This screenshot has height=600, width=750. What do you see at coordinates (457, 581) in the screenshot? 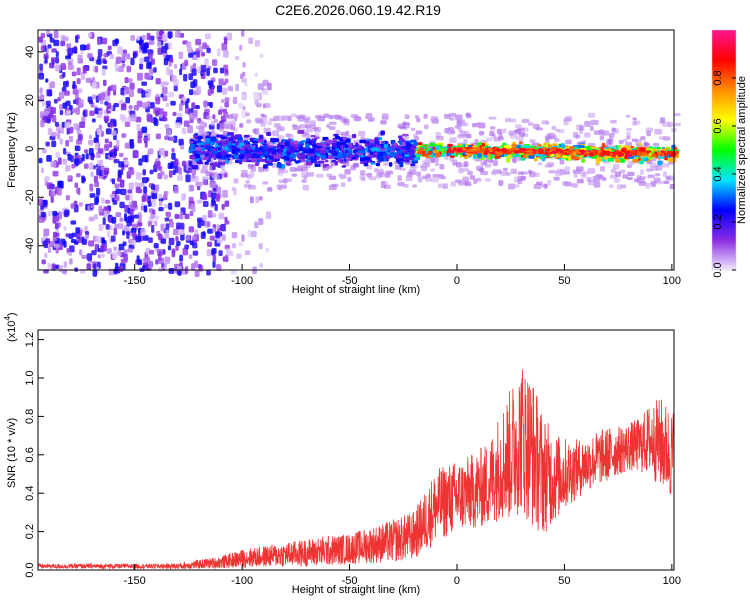
I see `snr-x-tick-label: 0` at bounding box center [457, 581].